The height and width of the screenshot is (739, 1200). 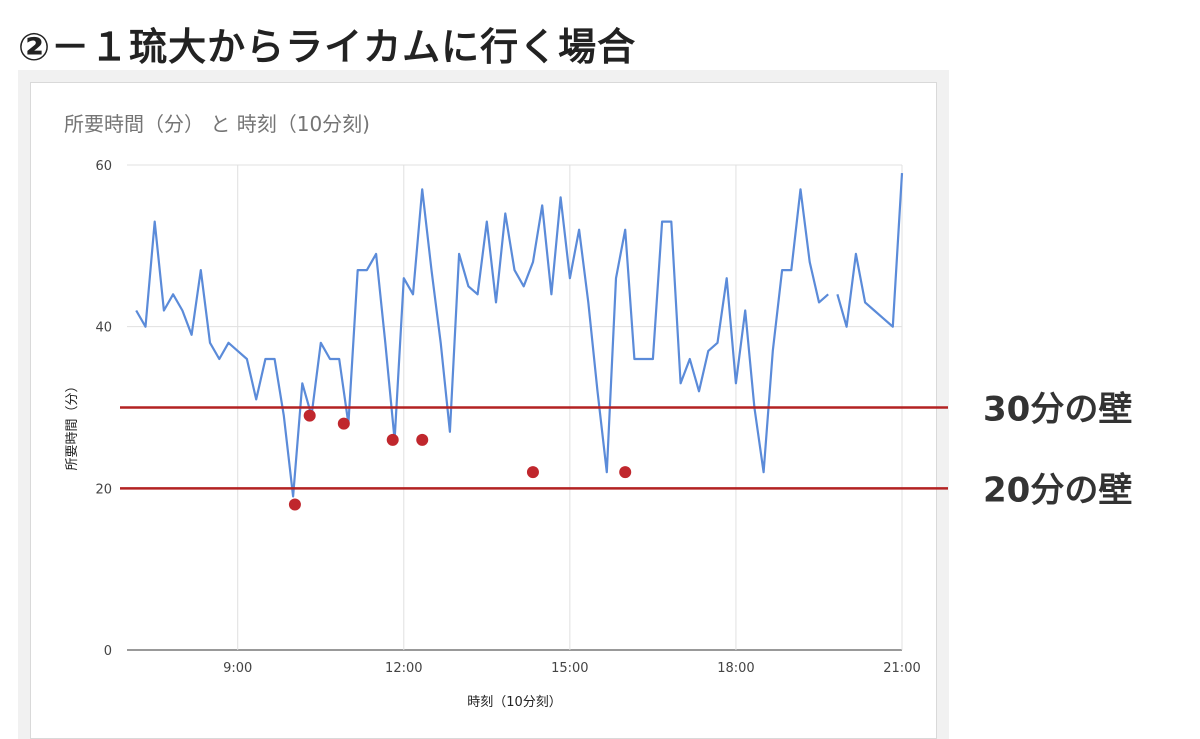 I want to click on x-tick-label: 15:00, so click(x=569, y=668).